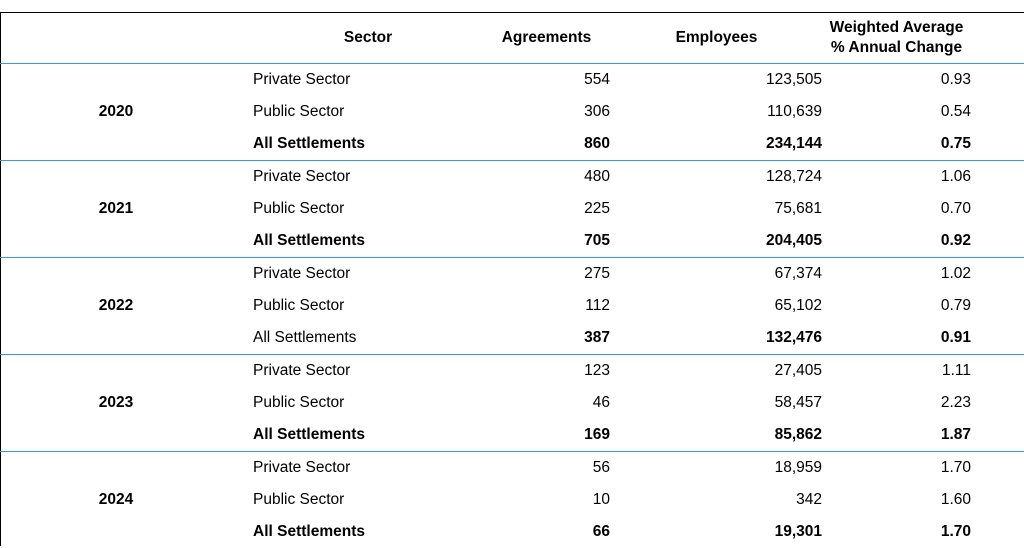 This screenshot has height=548, width=1024. What do you see at coordinates (716, 338) in the screenshot?
I see `employees-cell: 132,476` at bounding box center [716, 338].